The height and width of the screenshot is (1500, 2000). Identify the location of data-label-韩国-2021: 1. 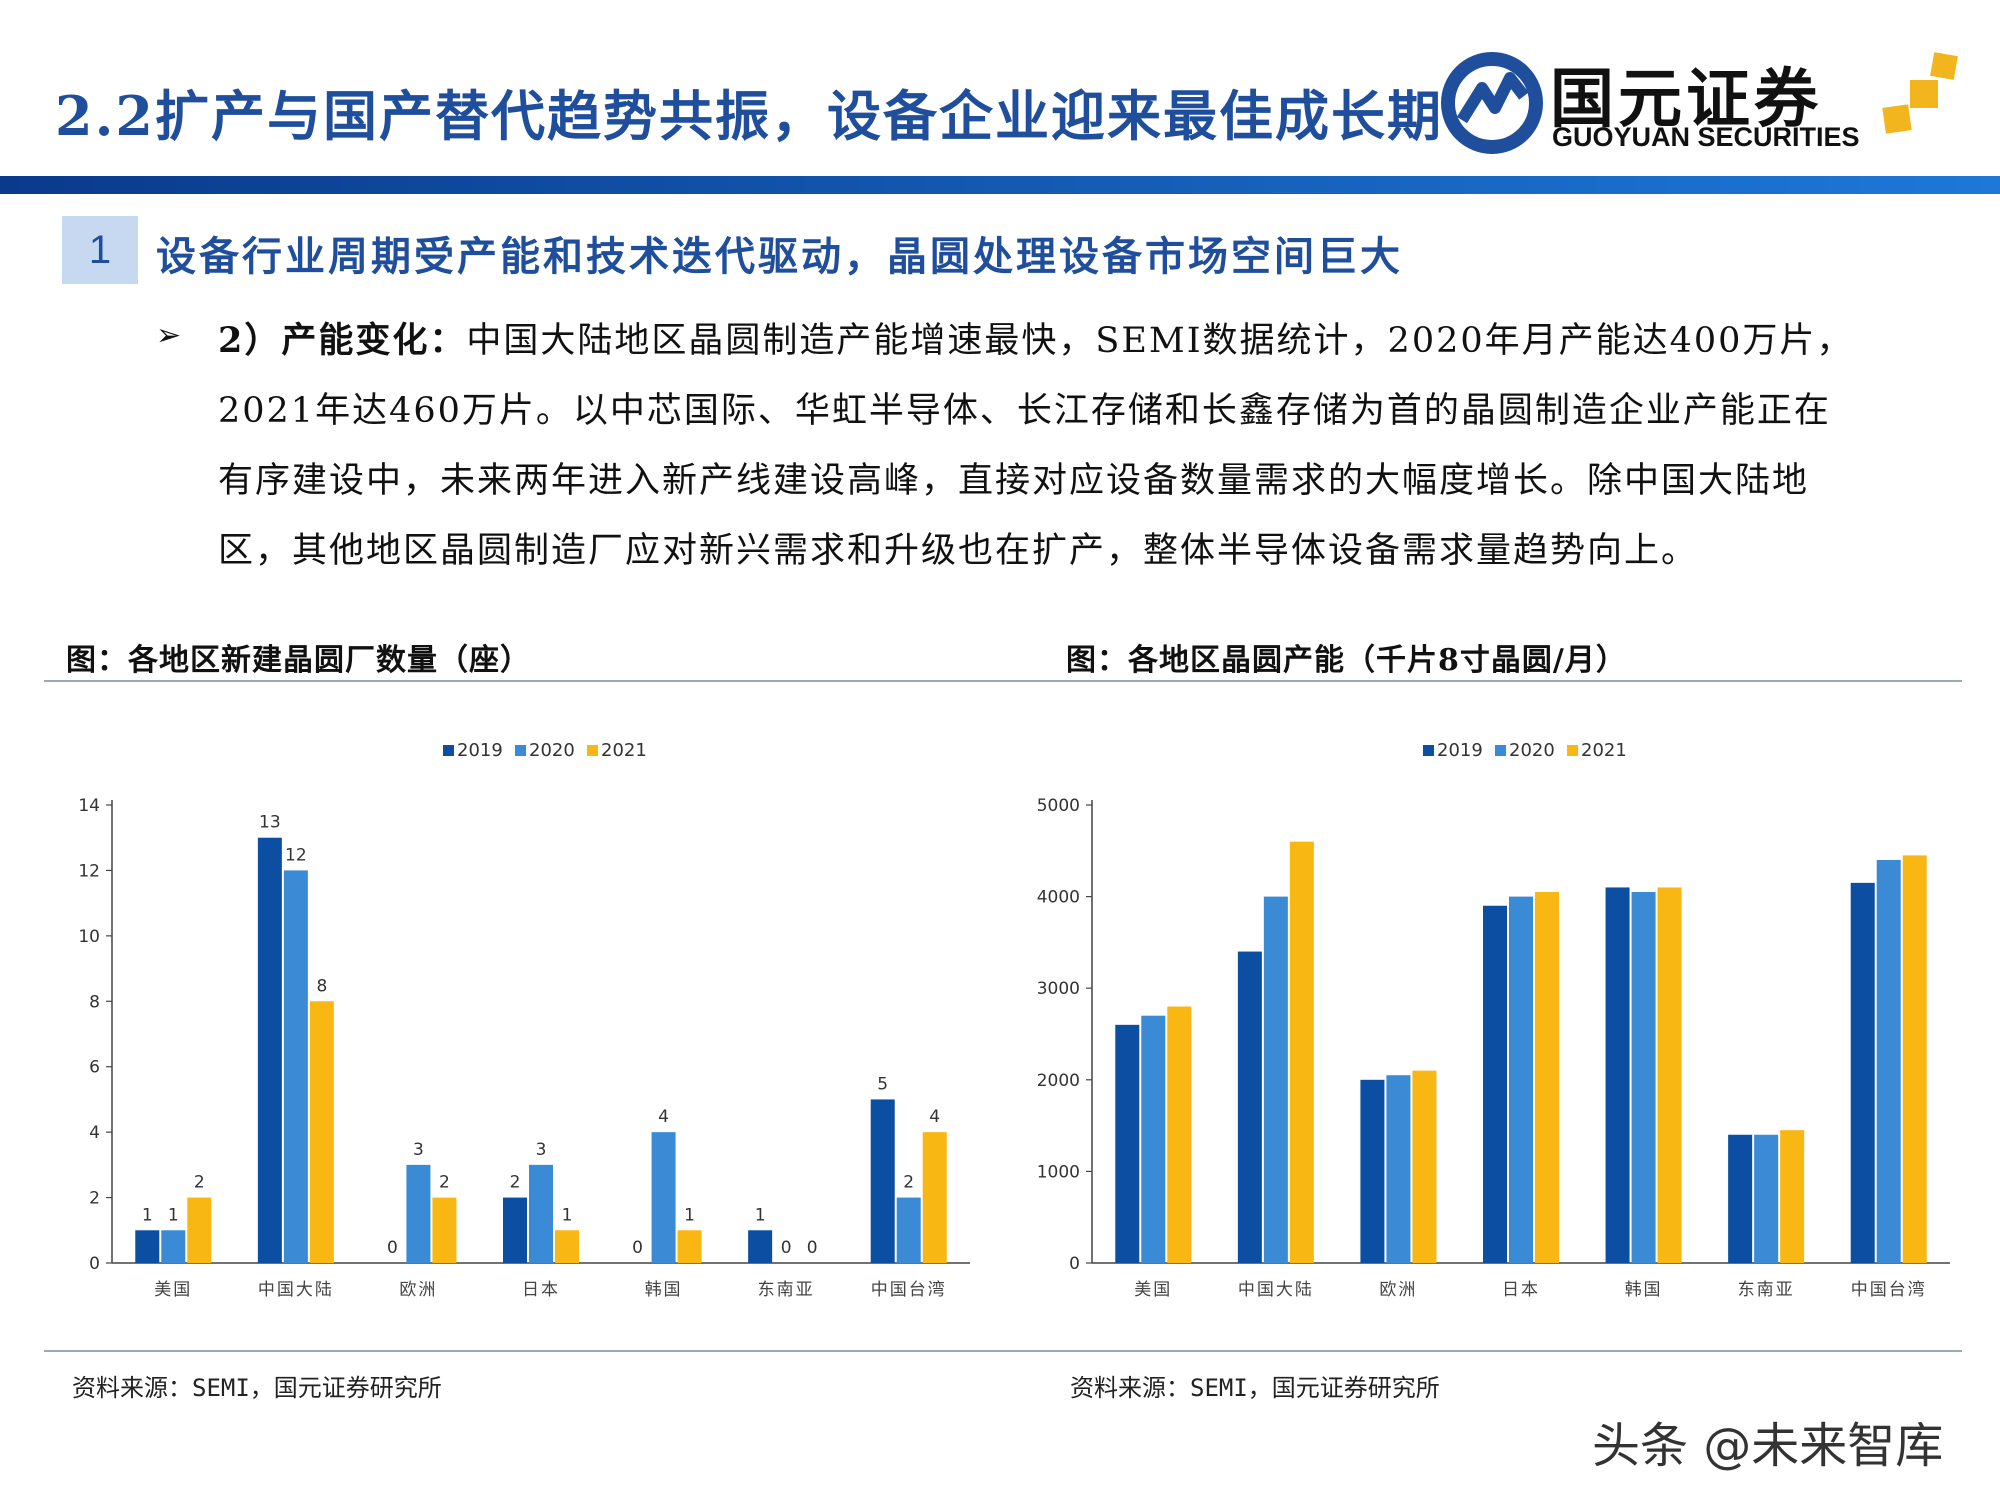
(689, 1215).